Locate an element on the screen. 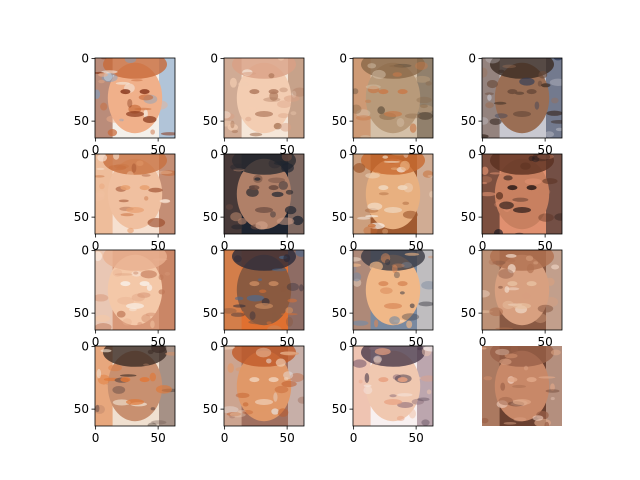 This screenshot has width=640, height=480. left-eye-mark is located at coordinates (512, 284).